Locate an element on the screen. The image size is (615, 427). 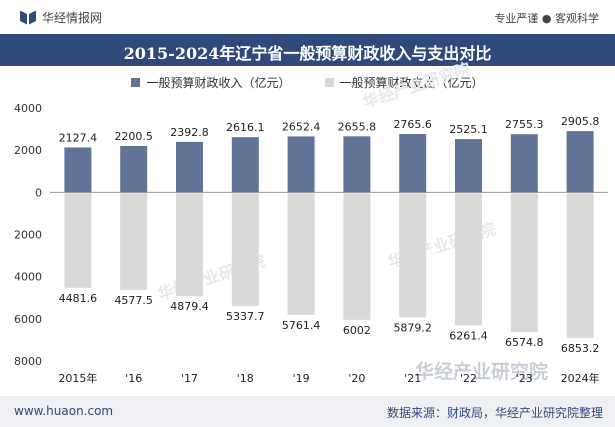
legend-item-expenditure: 一般预算财政支出（亿元） is located at coordinates (404, 82).